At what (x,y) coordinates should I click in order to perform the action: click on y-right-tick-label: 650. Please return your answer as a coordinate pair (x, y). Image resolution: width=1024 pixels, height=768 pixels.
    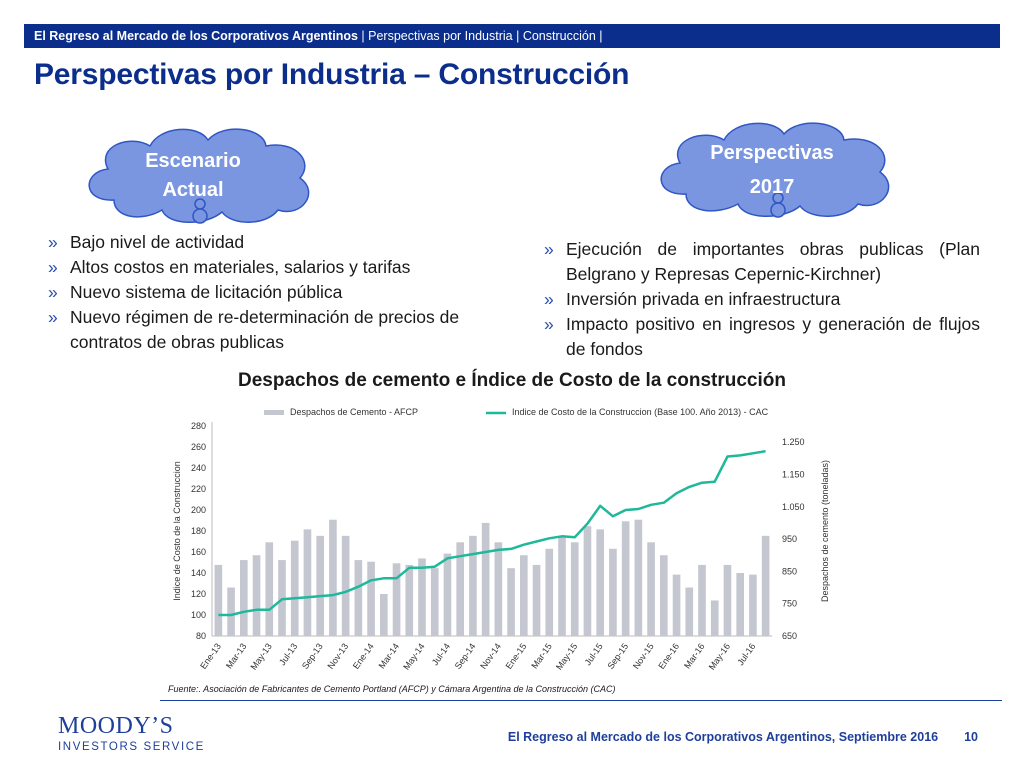
    Looking at the image, I should click on (789, 636).